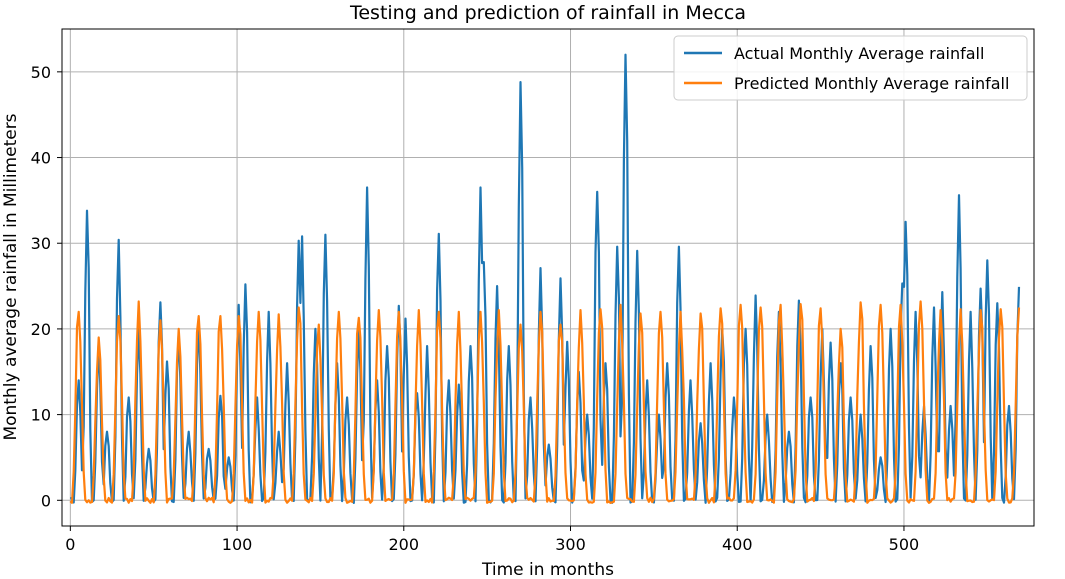 The image size is (1065, 579). I want to click on legend-label-predicted: Predicted Monthly Average rainfall, so click(871, 83).